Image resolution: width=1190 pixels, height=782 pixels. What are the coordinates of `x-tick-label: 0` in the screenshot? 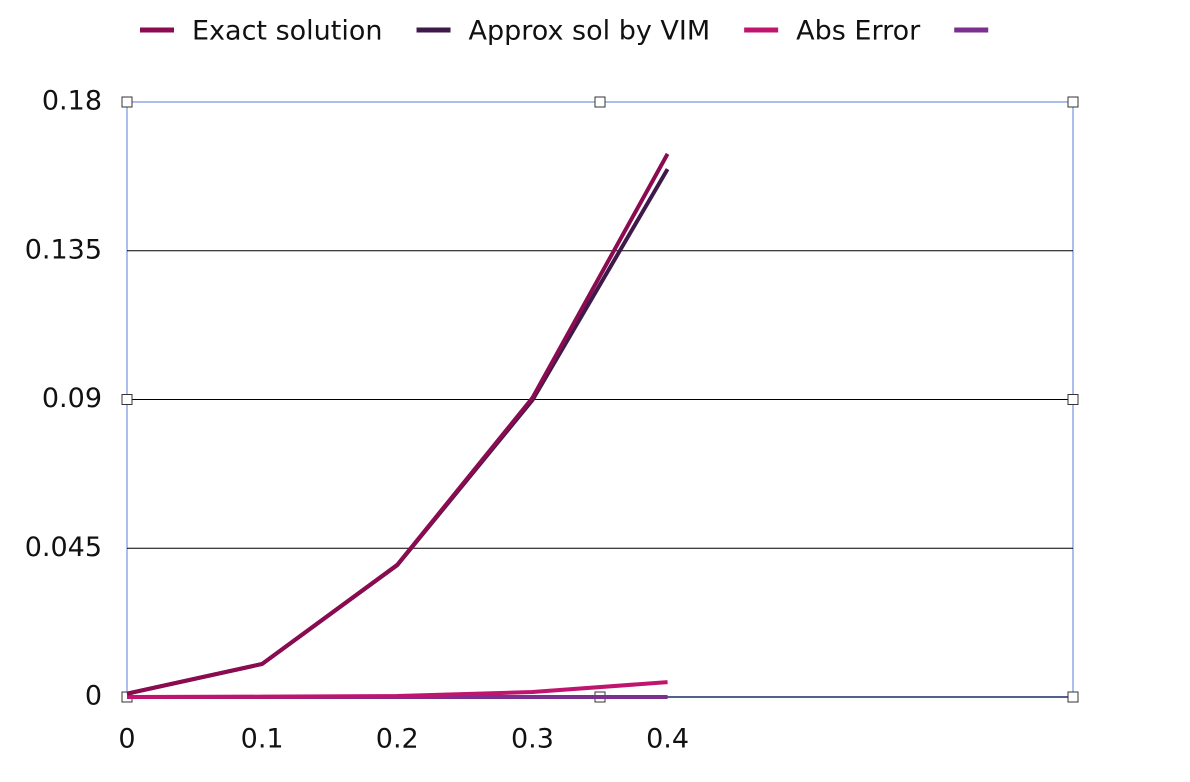 It's located at (126, 739).